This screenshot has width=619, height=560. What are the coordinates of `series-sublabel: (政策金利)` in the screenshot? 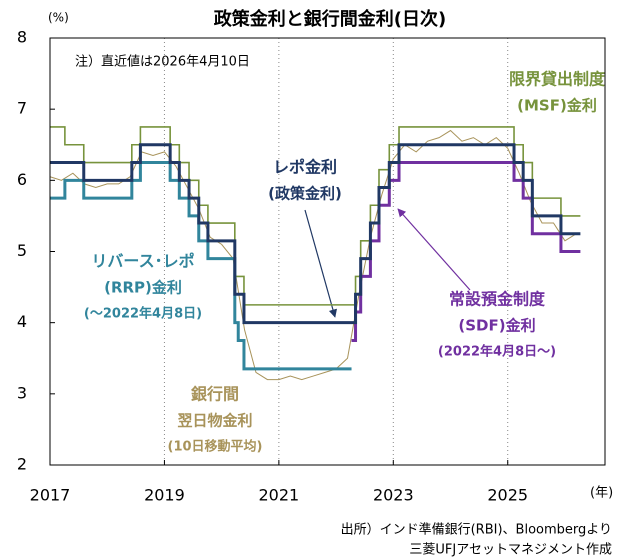 It's located at (305, 194).